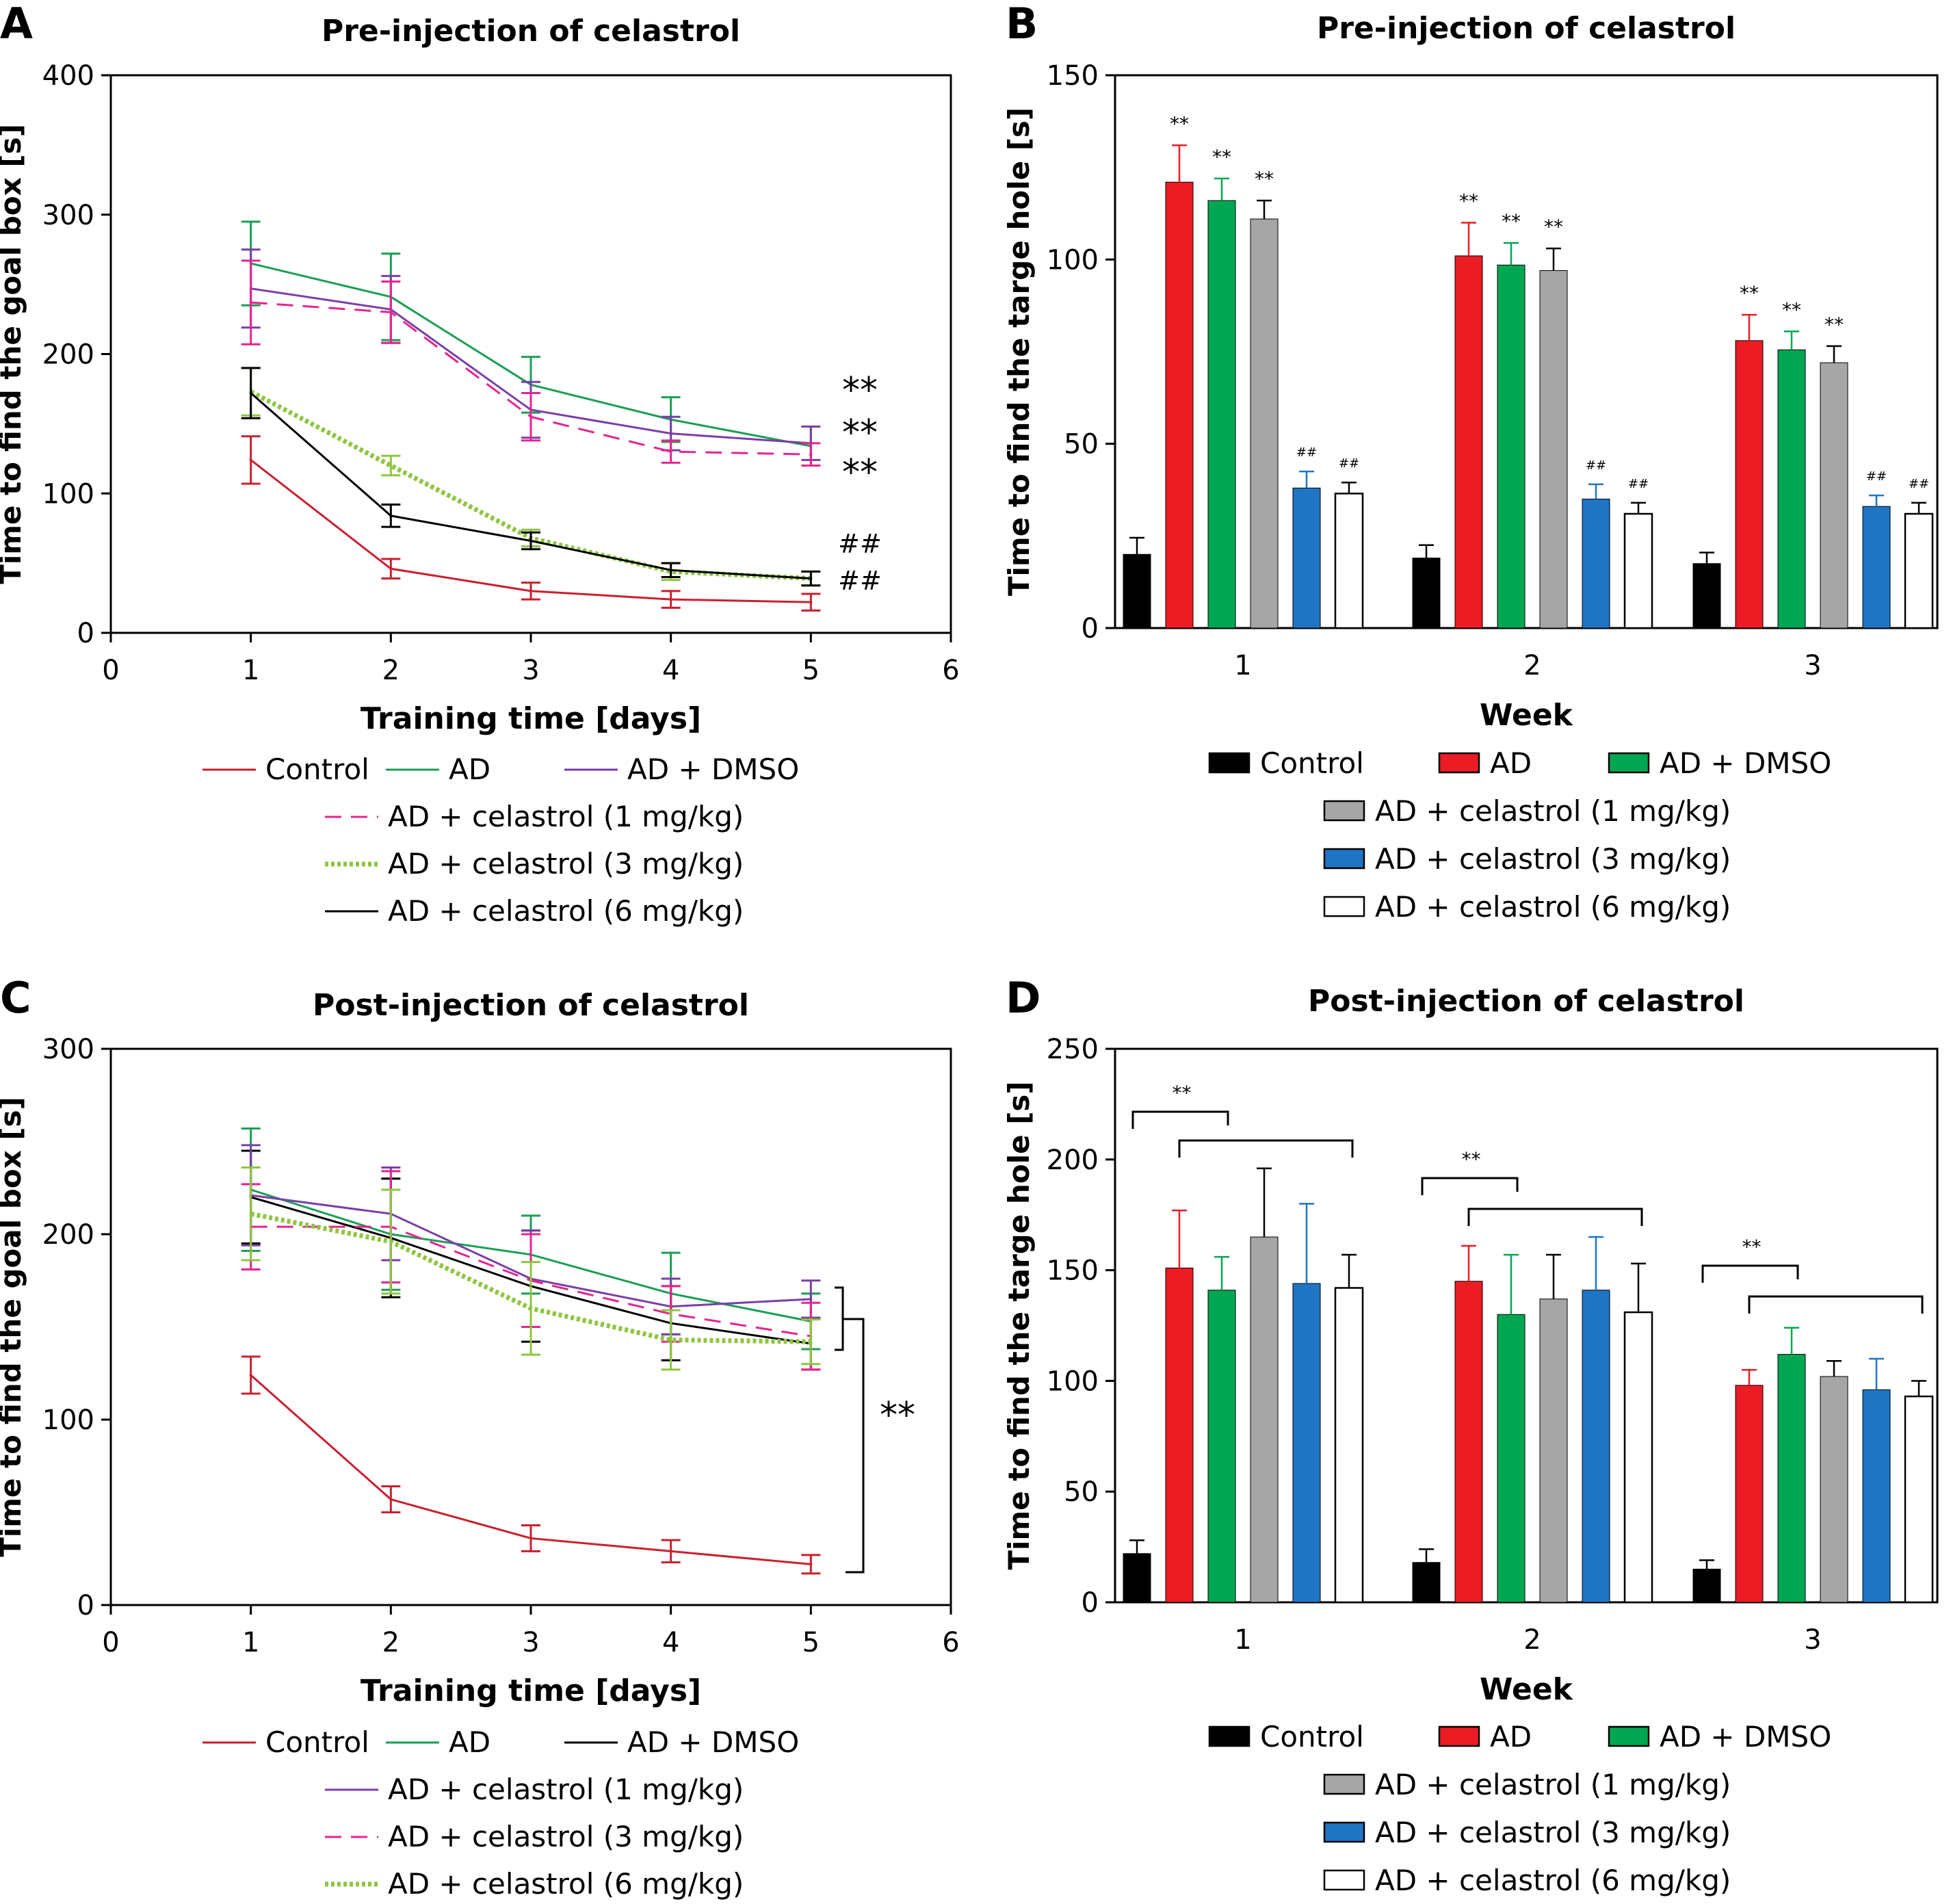 This screenshot has width=1951, height=1904. I want to click on series-1: ** ** **, so click(1464, 370).